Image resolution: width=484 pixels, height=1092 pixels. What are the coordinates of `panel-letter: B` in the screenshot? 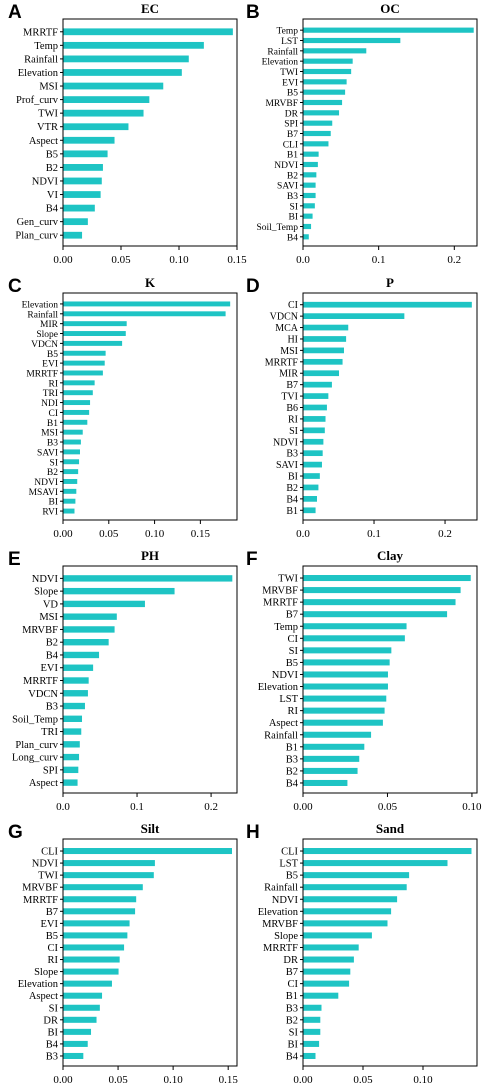 It's located at (253, 12).